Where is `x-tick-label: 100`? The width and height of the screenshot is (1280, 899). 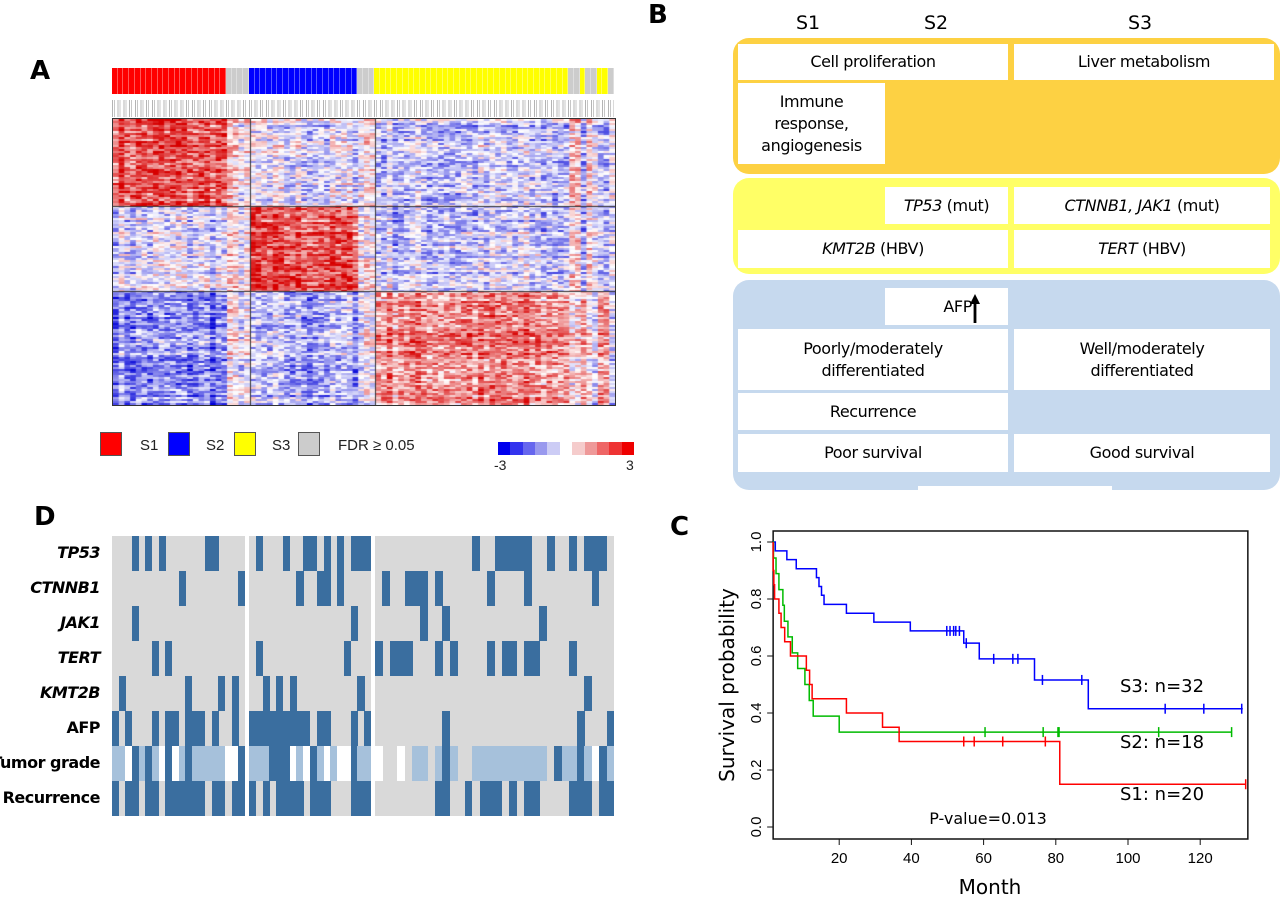
x-tick-label: 100 is located at coordinates (1127, 858).